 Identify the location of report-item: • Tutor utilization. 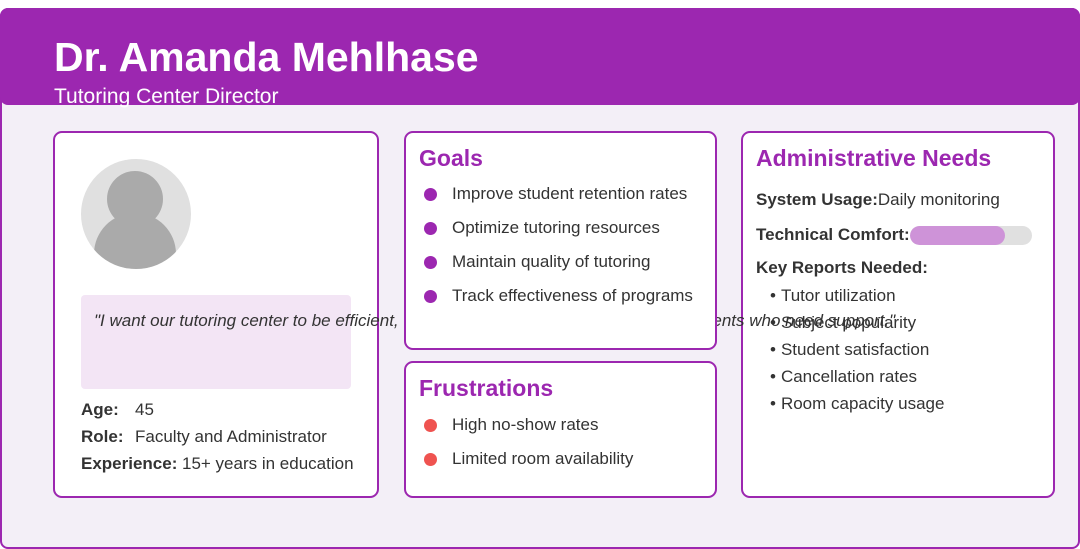
(857, 295).